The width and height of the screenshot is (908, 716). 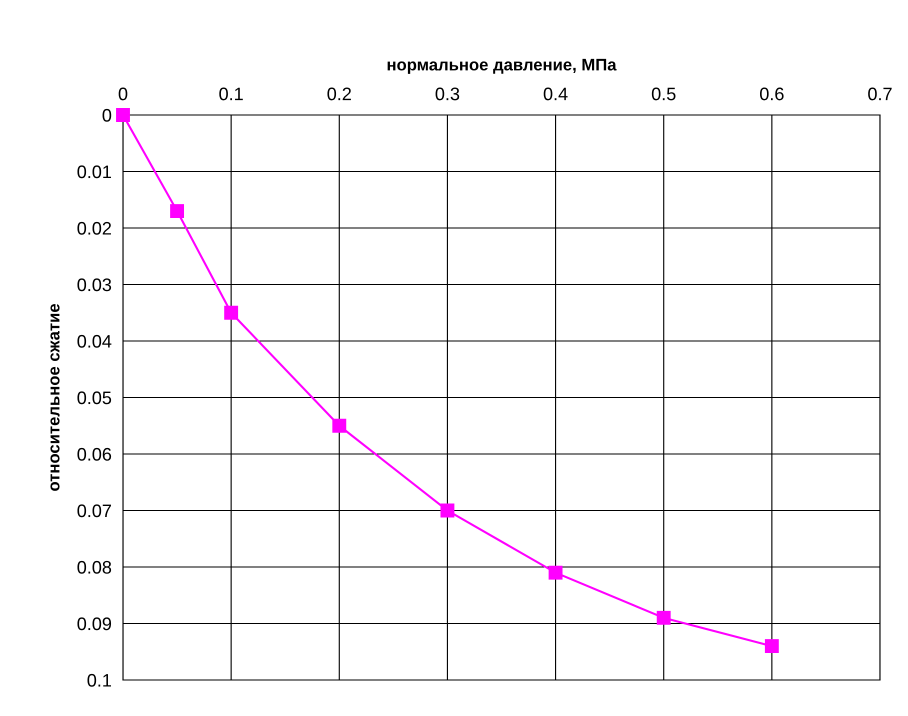 What do you see at coordinates (556, 94) in the screenshot?
I see `x-tick-label: 0.4` at bounding box center [556, 94].